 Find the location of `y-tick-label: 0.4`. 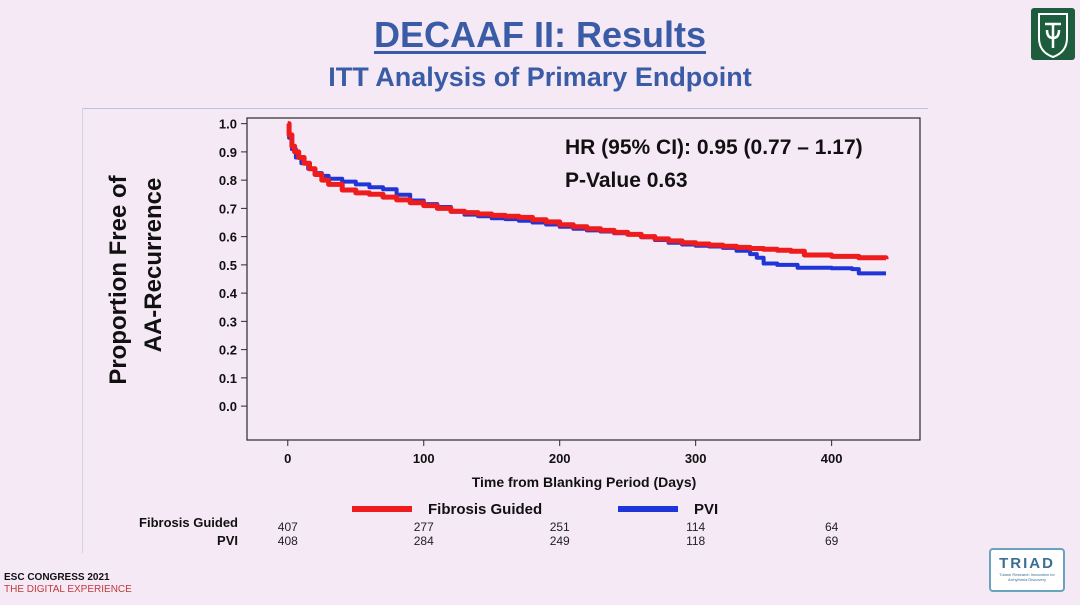

y-tick-label: 0.4 is located at coordinates (228, 293).